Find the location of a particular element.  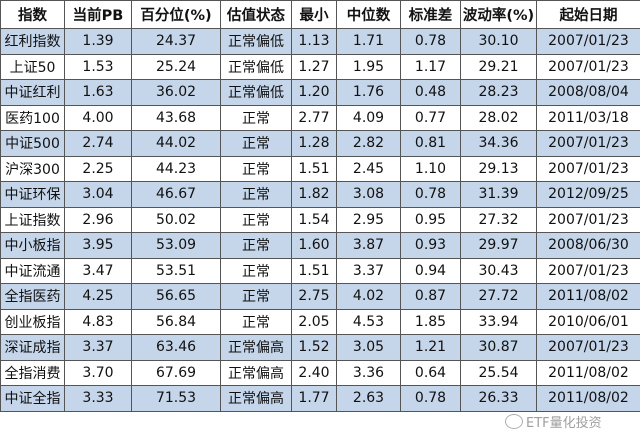

table-cell: 3.36 is located at coordinates (368, 372).